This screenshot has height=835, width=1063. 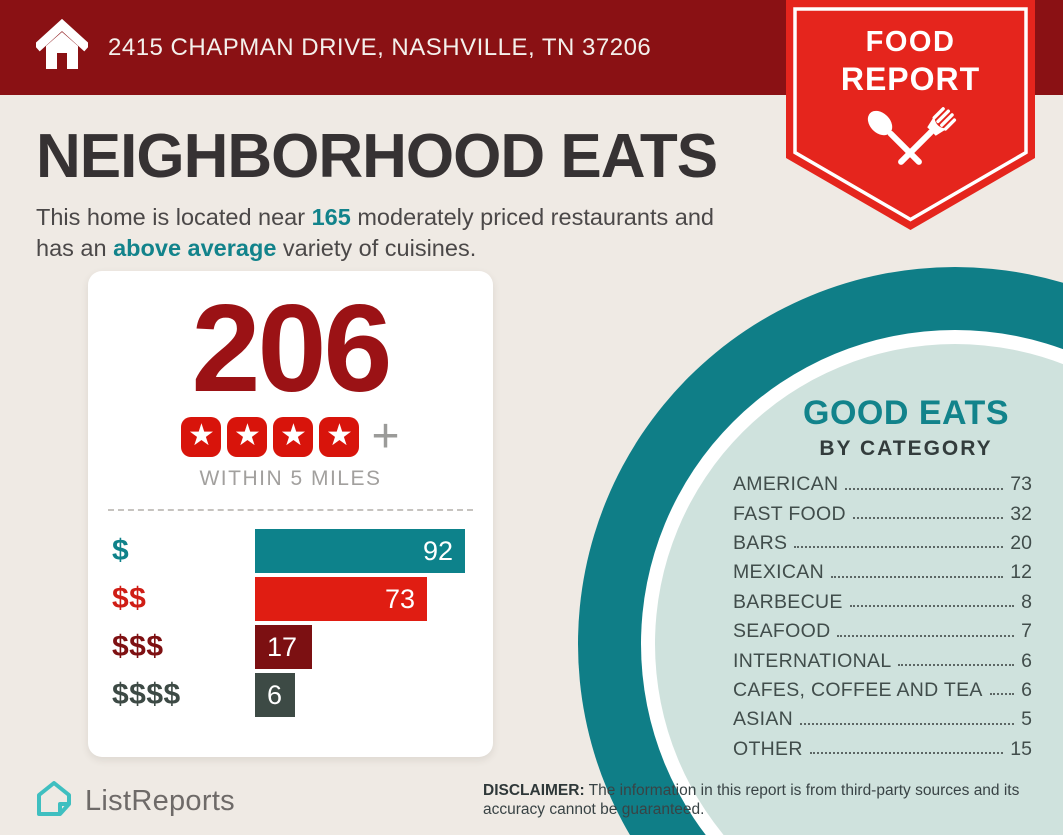 I want to click on good-eats-subtitle: BY CATEGORY, so click(x=906, y=448).